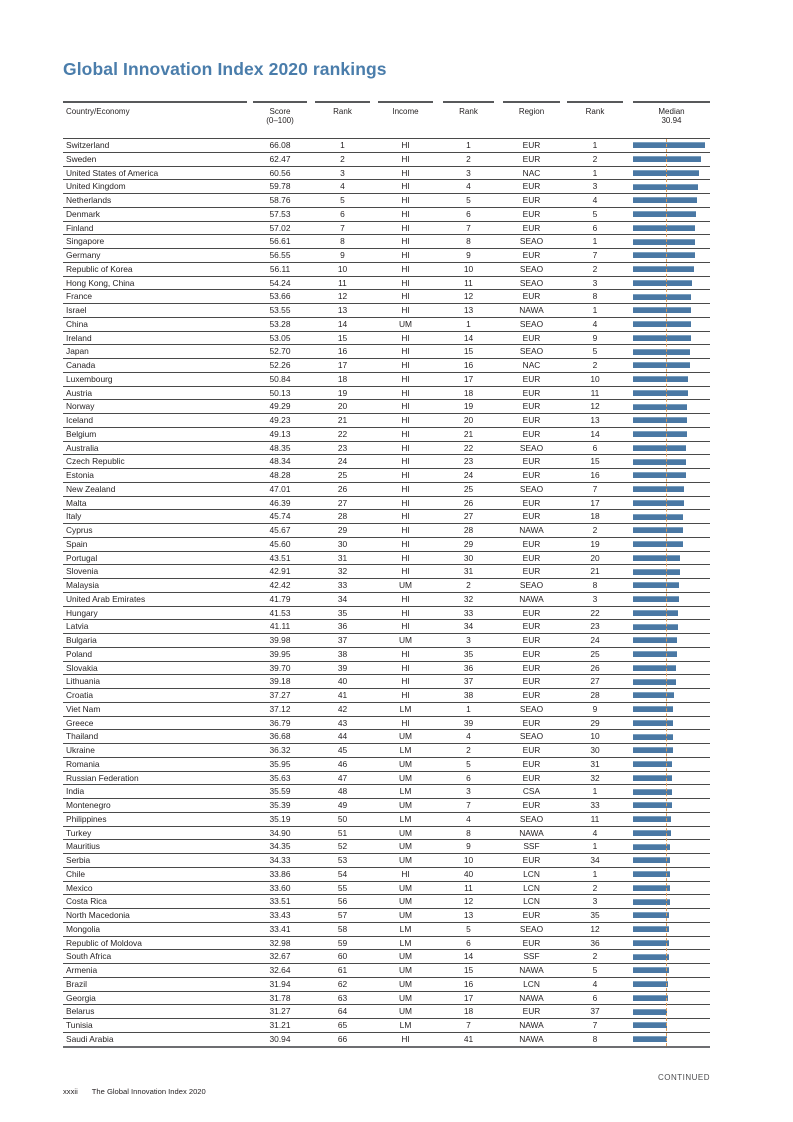  Describe the element at coordinates (78, 860) in the screenshot. I see `country-cell: Serbia` at that location.